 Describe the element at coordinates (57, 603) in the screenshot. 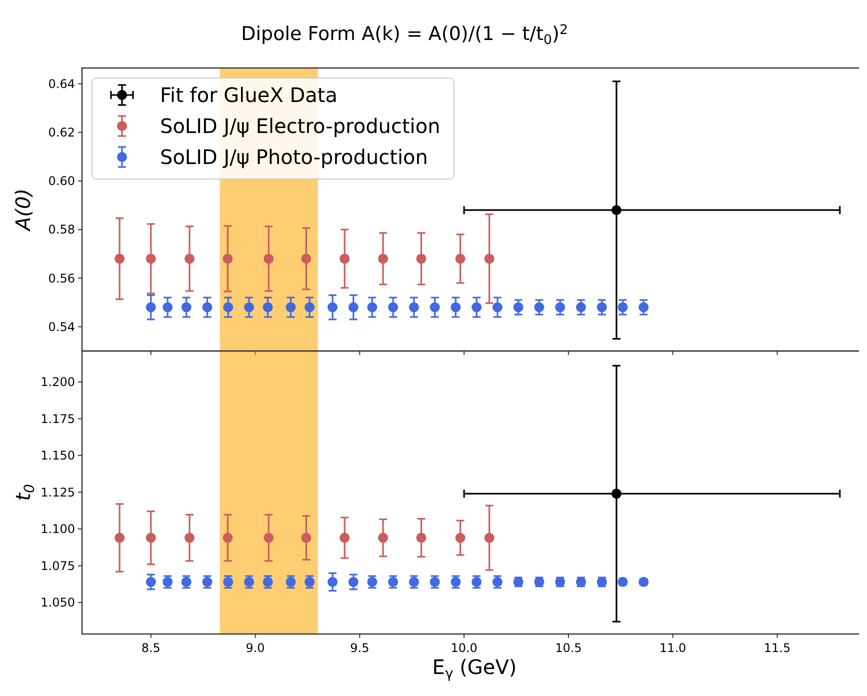

I see `y-tick-label: 1.050` at that location.